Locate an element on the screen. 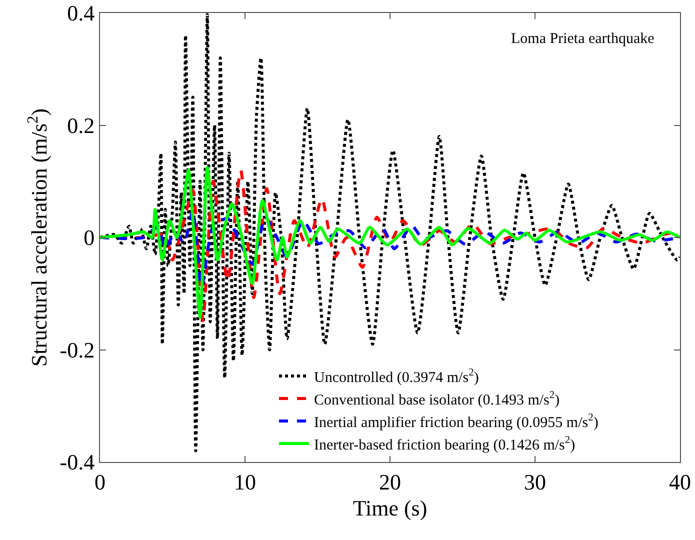  x-axis-title: Time (s) is located at coordinates (390, 507).